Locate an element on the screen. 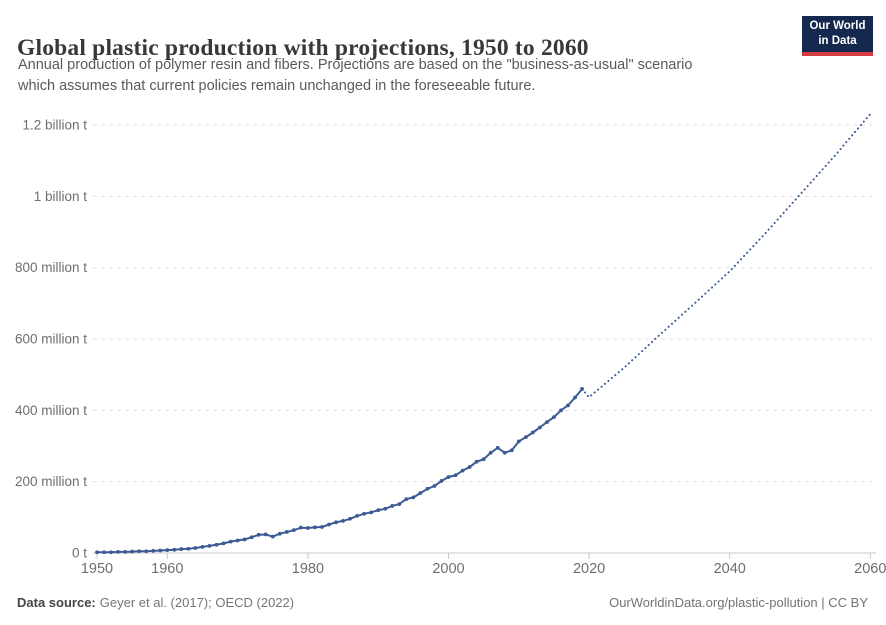 The width and height of the screenshot is (886, 625). owid-logo-line-2: in Data is located at coordinates (837, 40).